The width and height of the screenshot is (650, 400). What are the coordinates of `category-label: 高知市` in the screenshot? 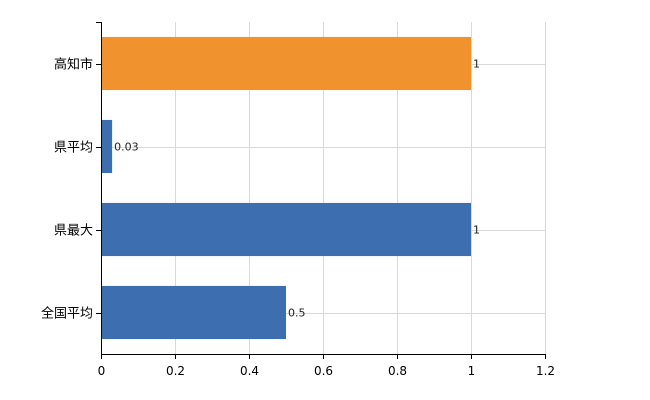 It's located at (73, 65).